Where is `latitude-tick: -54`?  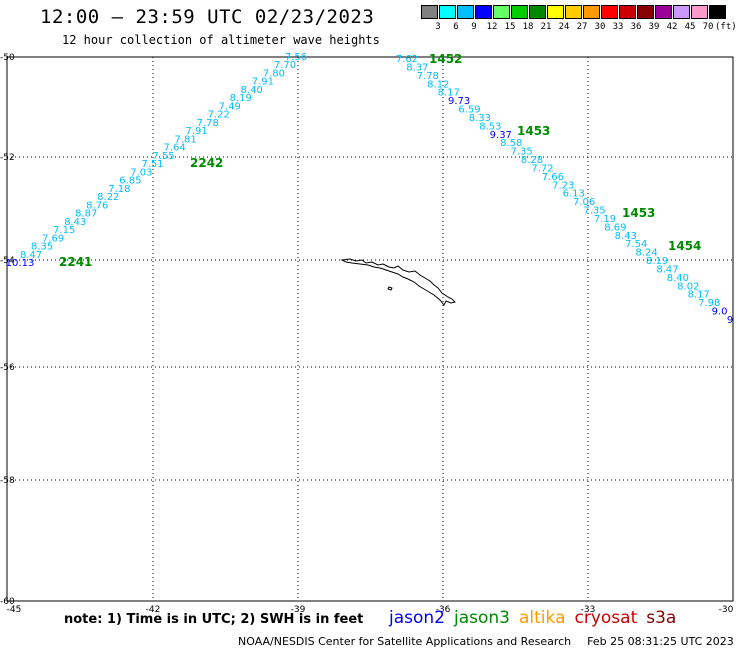 latitude-tick: -54 is located at coordinates (7, 261).